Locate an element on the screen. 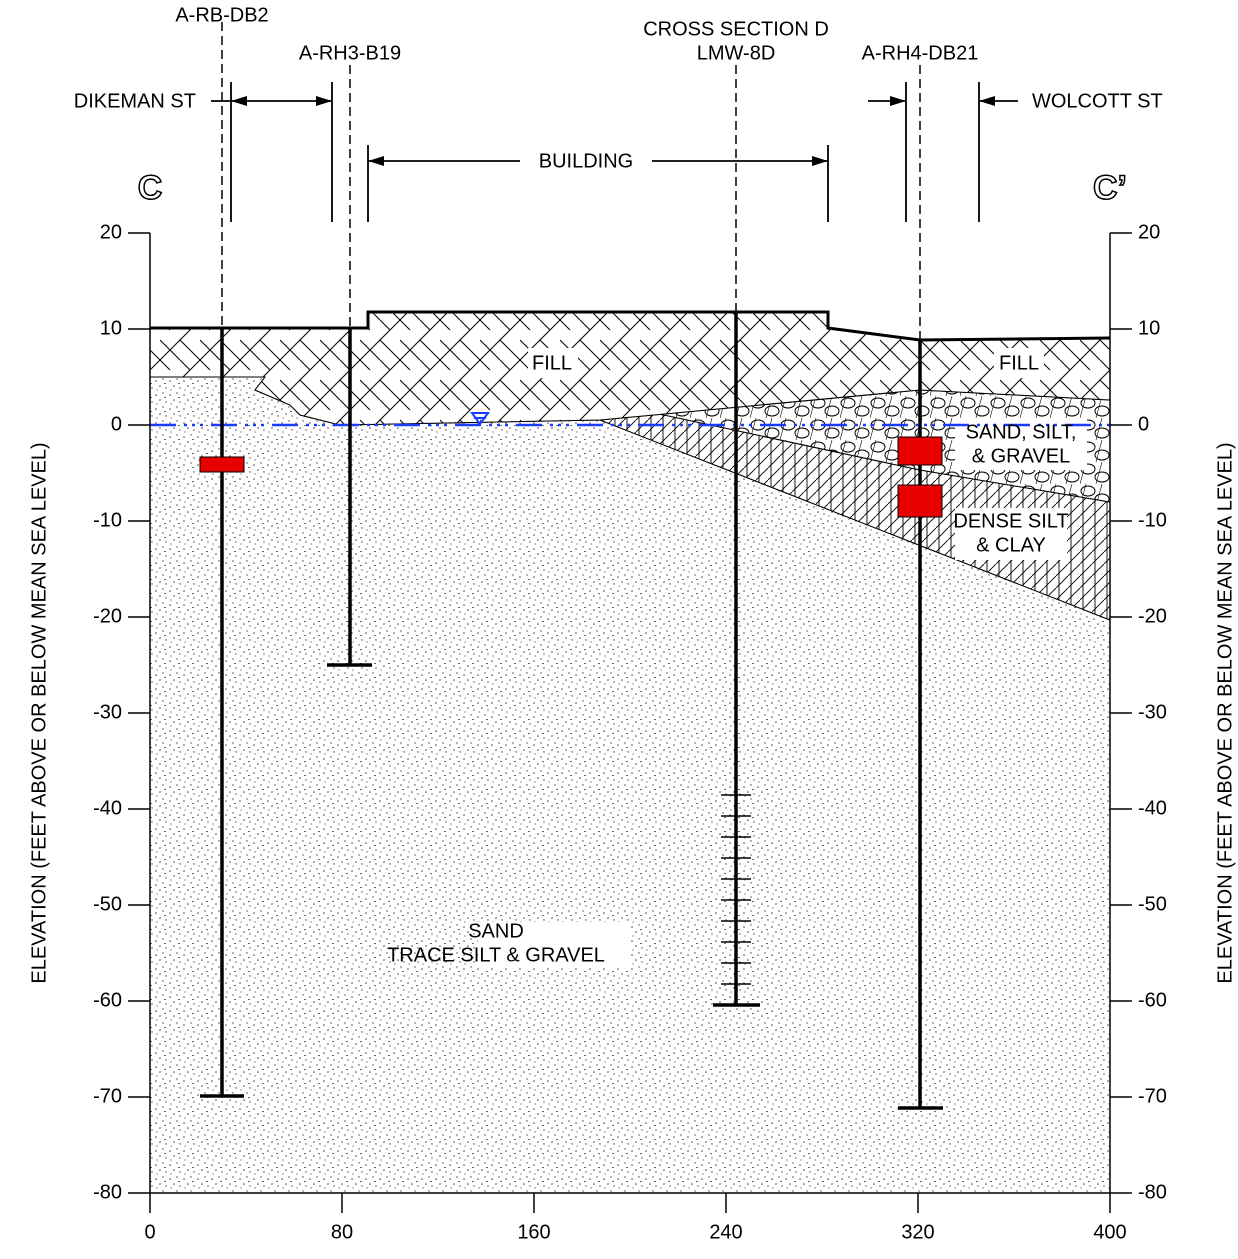  street-label: DIKEMAN ST is located at coordinates (135, 101).